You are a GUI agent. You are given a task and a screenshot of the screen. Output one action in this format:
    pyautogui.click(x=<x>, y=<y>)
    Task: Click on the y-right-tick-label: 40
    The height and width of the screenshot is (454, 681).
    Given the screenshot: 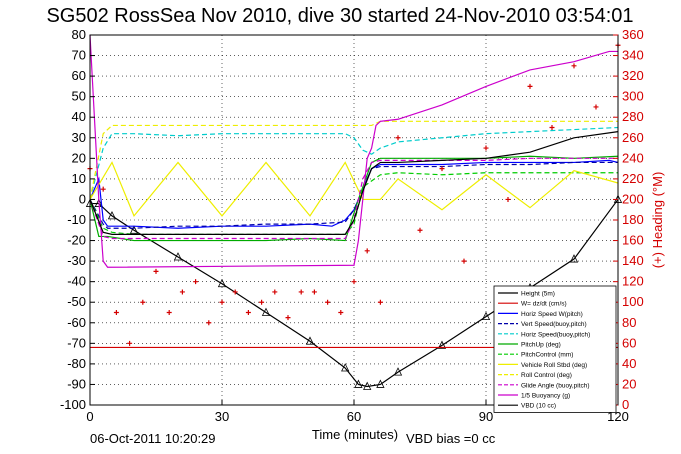 What is the action you would take?
    pyautogui.click(x=629, y=363)
    